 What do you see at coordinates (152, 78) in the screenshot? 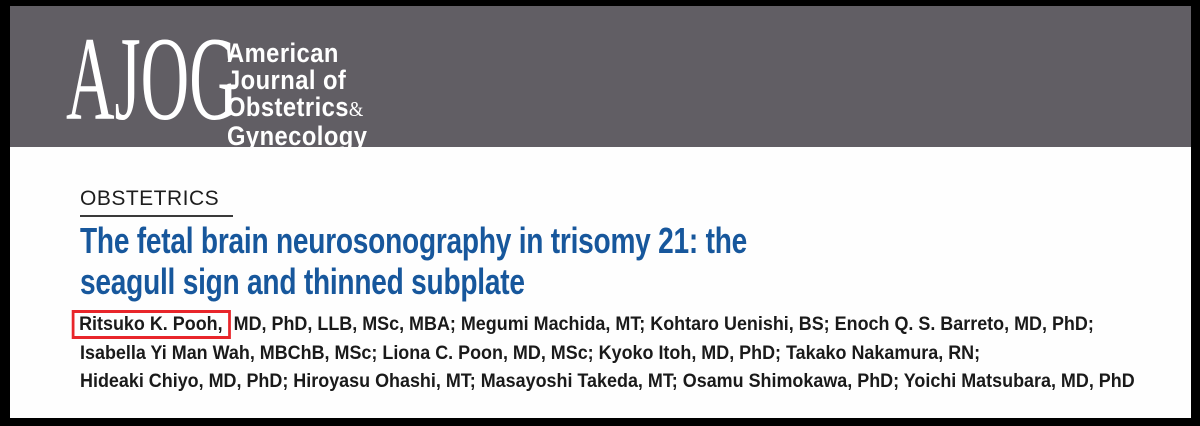
I see `ajog-logo: AJOG` at bounding box center [152, 78].